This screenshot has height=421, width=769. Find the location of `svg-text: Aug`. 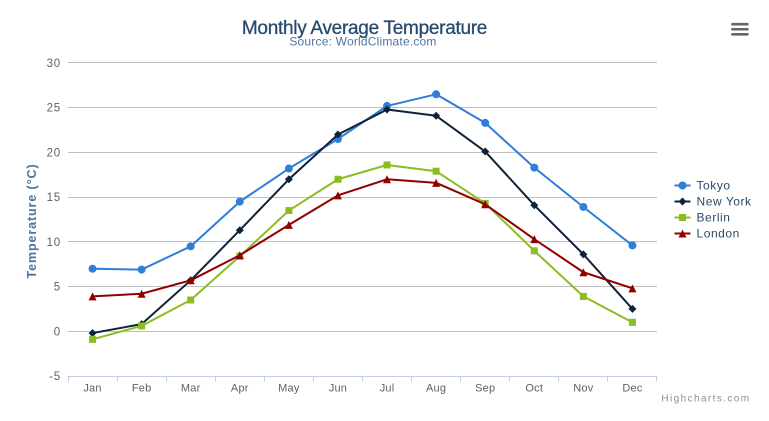

svg-text: Aug is located at coordinates (436, 389).